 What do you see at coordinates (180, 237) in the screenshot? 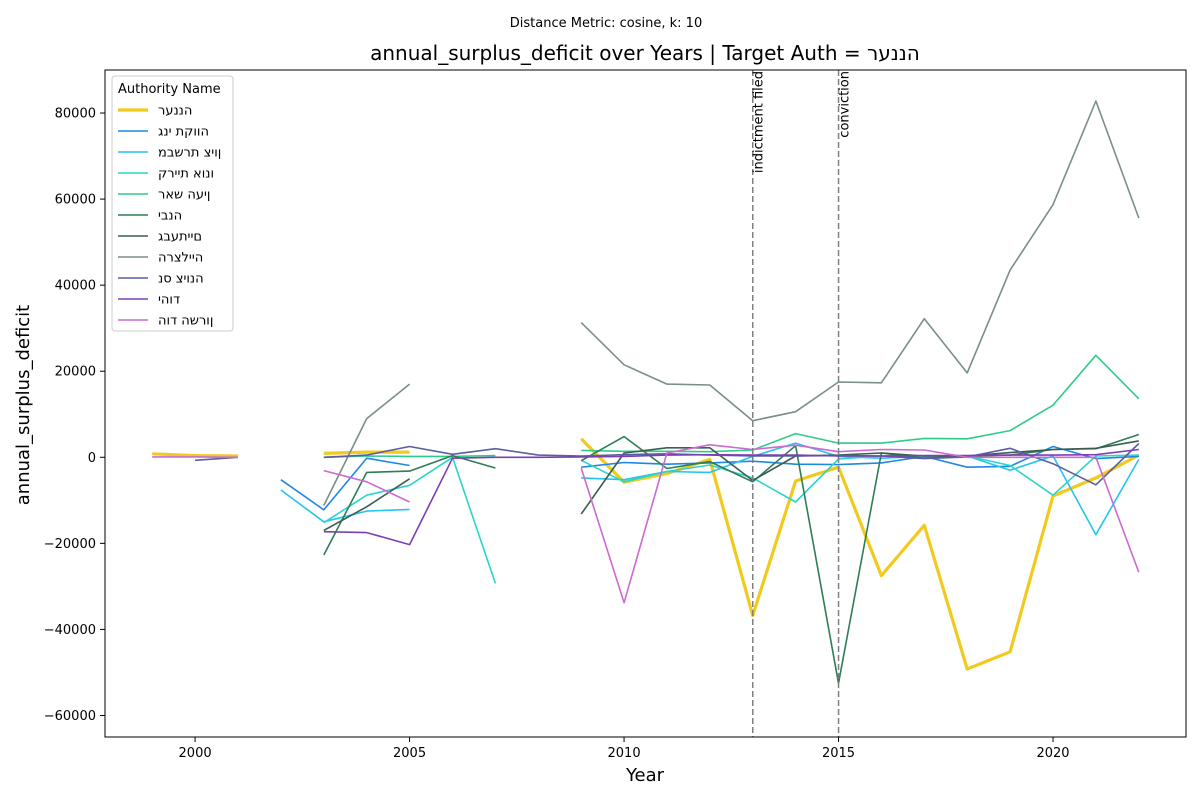
I see `legend-label: םייתעבג` at bounding box center [180, 237].